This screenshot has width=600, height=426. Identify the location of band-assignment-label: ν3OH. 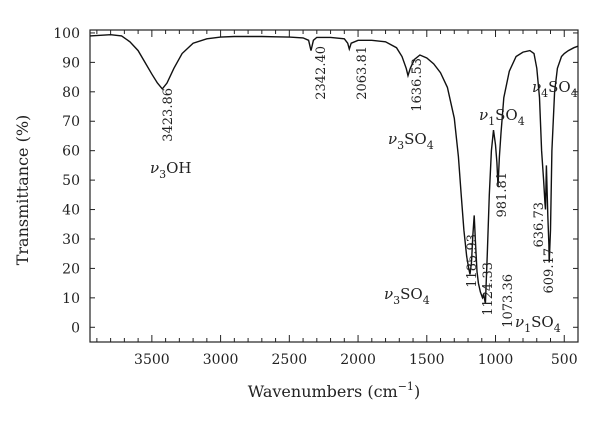
(171, 170).